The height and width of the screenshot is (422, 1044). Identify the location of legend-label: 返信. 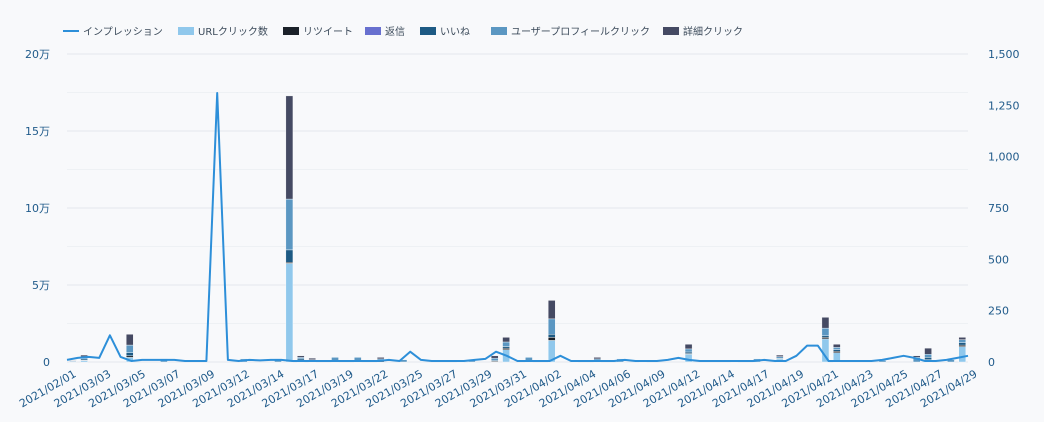
(395, 32).